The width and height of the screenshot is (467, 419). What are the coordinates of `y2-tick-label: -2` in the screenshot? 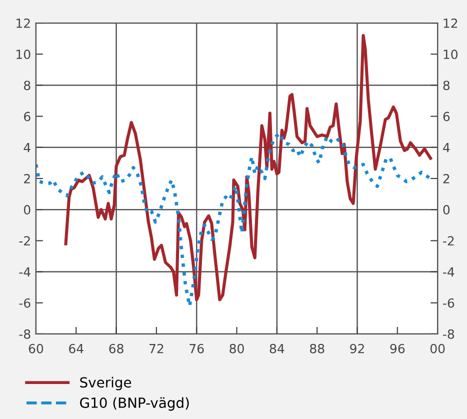 It's located at (448, 241).